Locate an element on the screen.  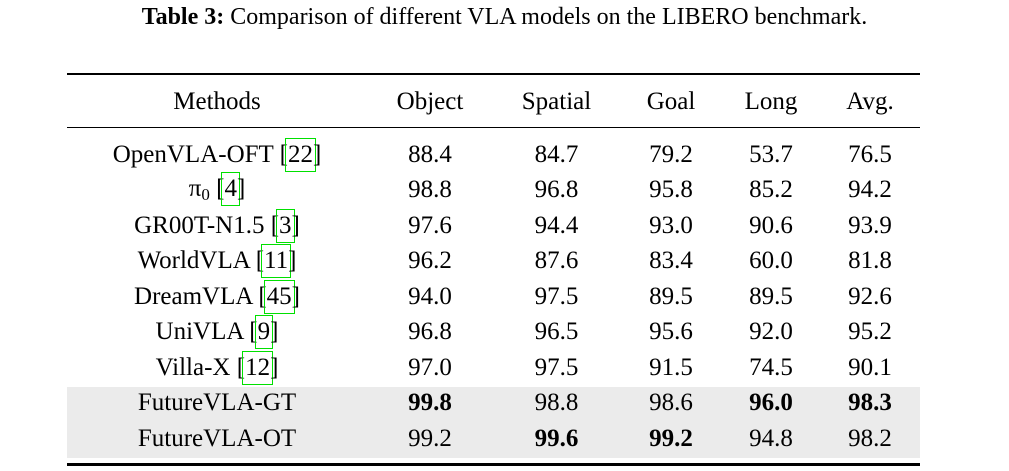
value-cell-goal: 95.6 is located at coordinates (671, 332).